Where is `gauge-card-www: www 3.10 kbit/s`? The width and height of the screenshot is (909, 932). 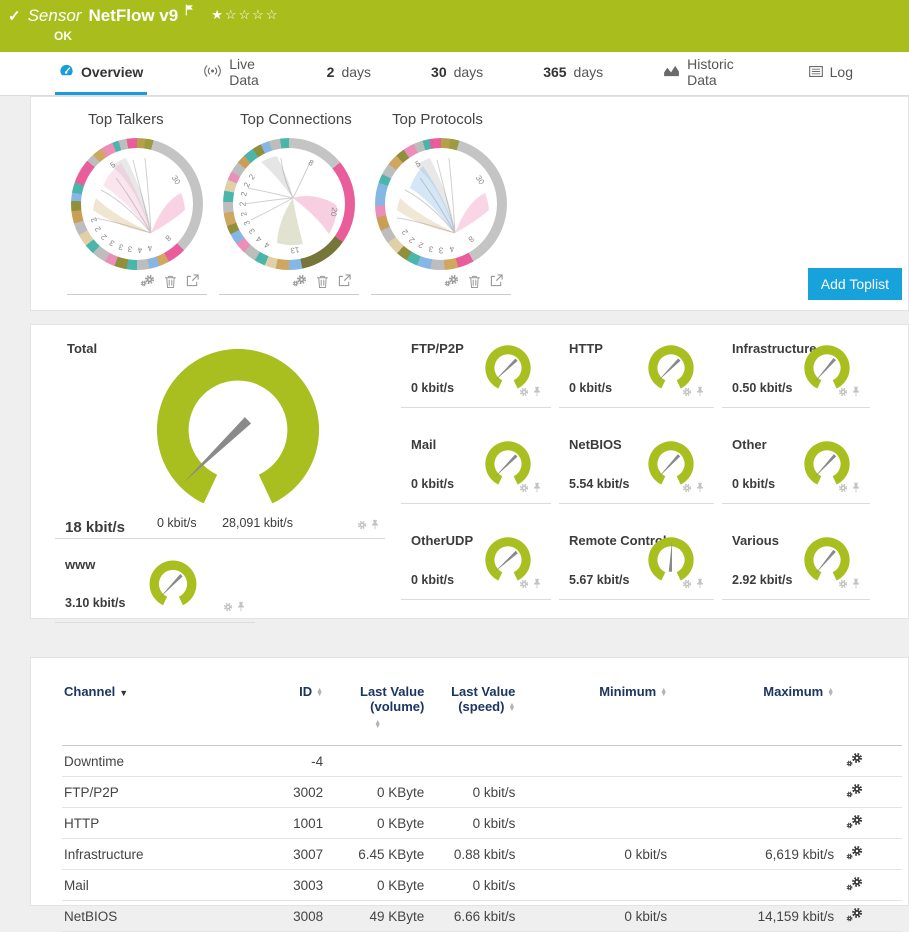
gauge-card-www: www 3.10 kbit/s is located at coordinates (155, 588).